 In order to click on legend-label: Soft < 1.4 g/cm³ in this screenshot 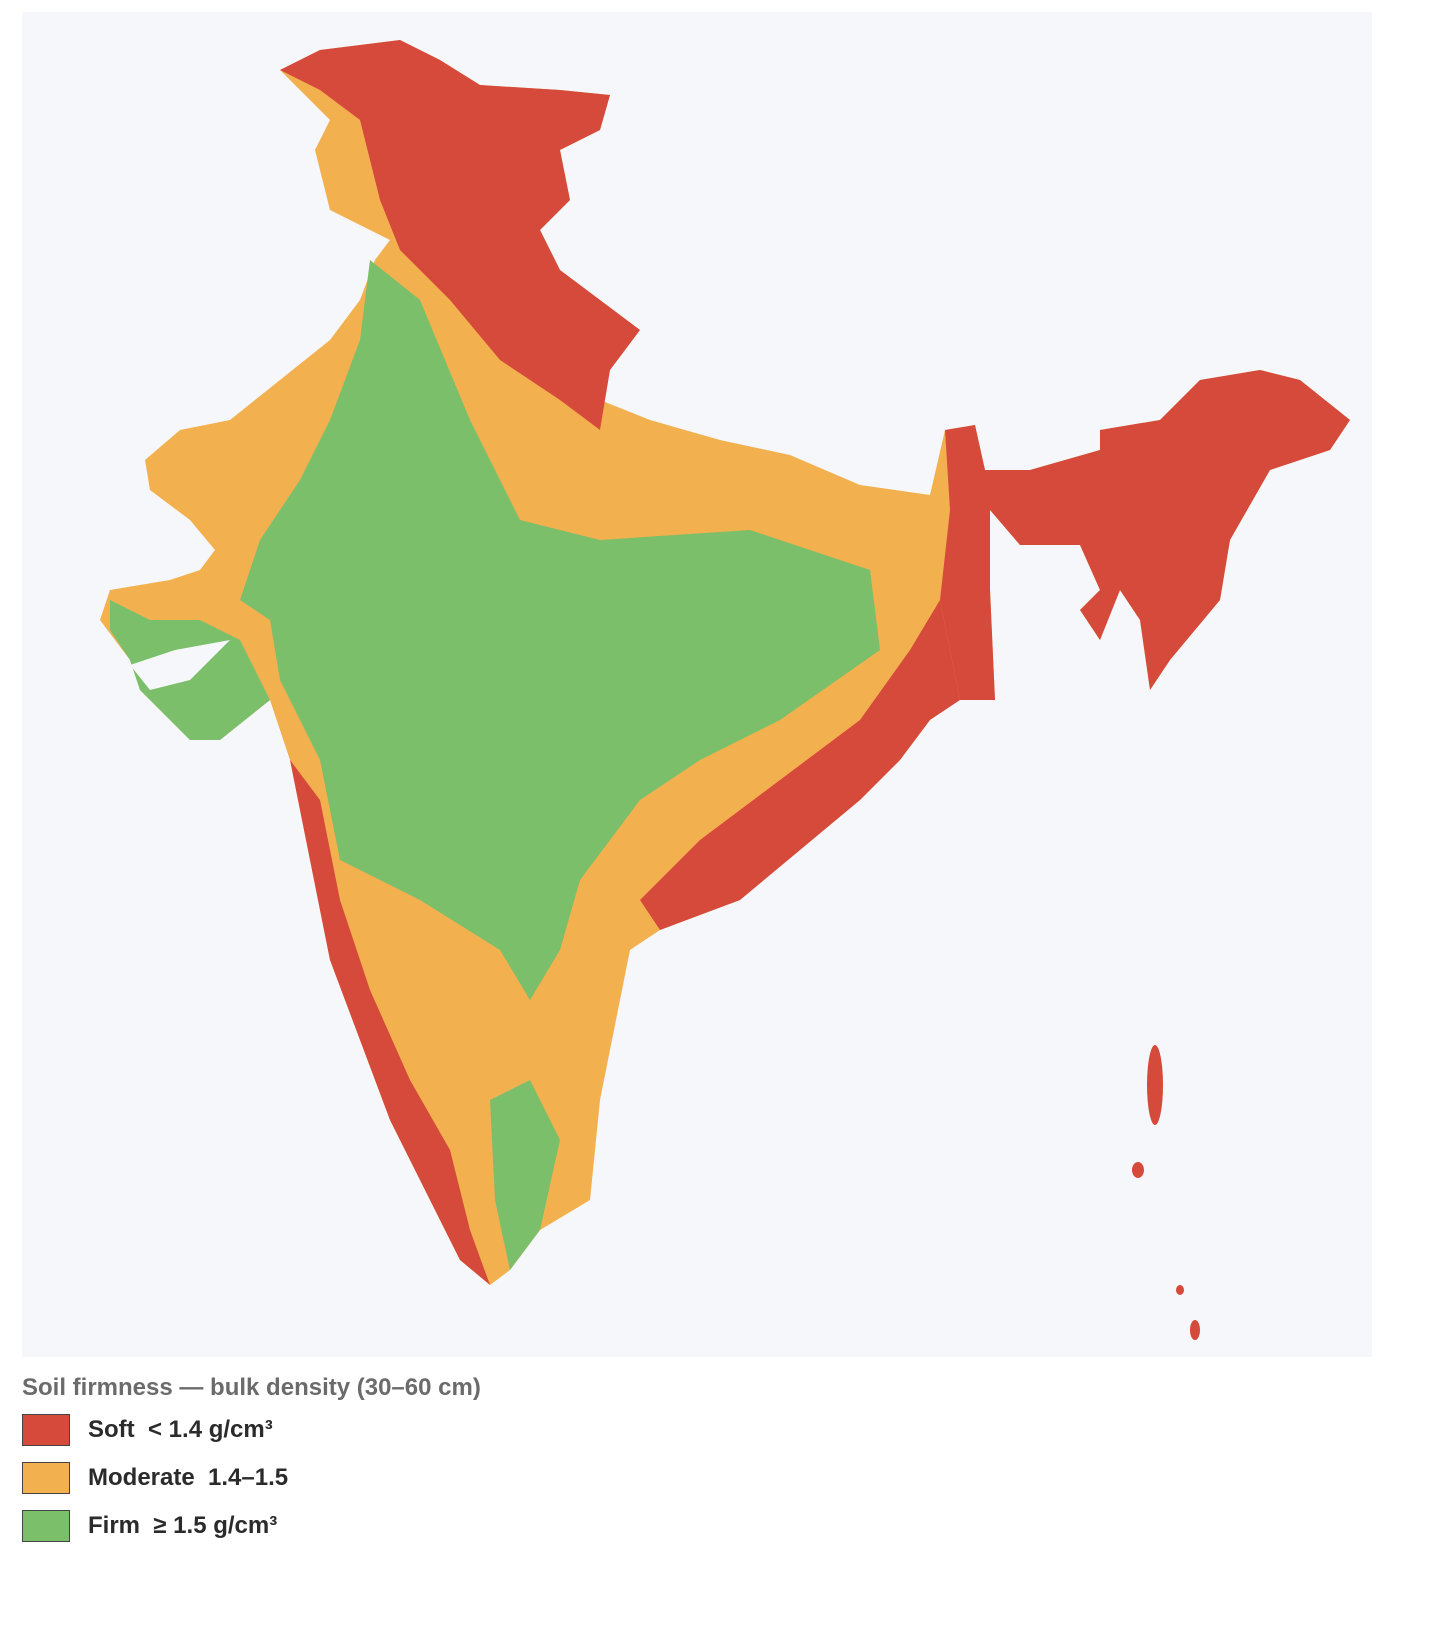, I will do `click(180, 1429)`.